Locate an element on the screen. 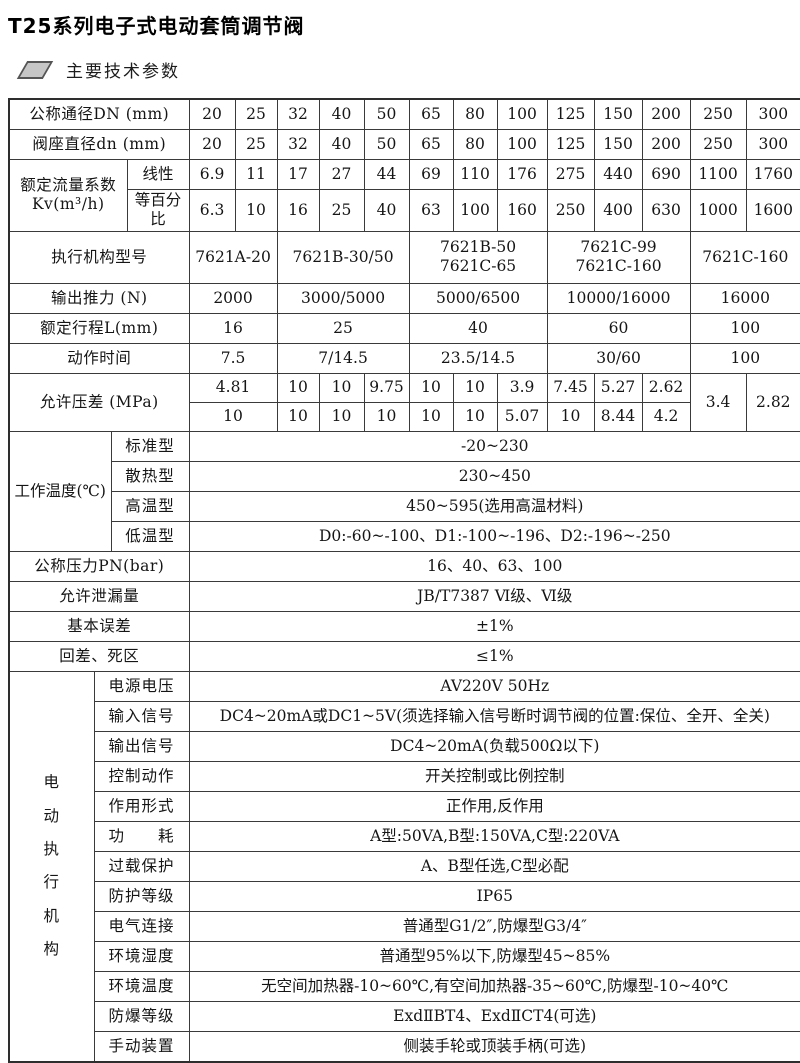 The image size is (800, 1063). row-working-temp-high: 高温型 450~595(选用高温材料) is located at coordinates (404, 506).